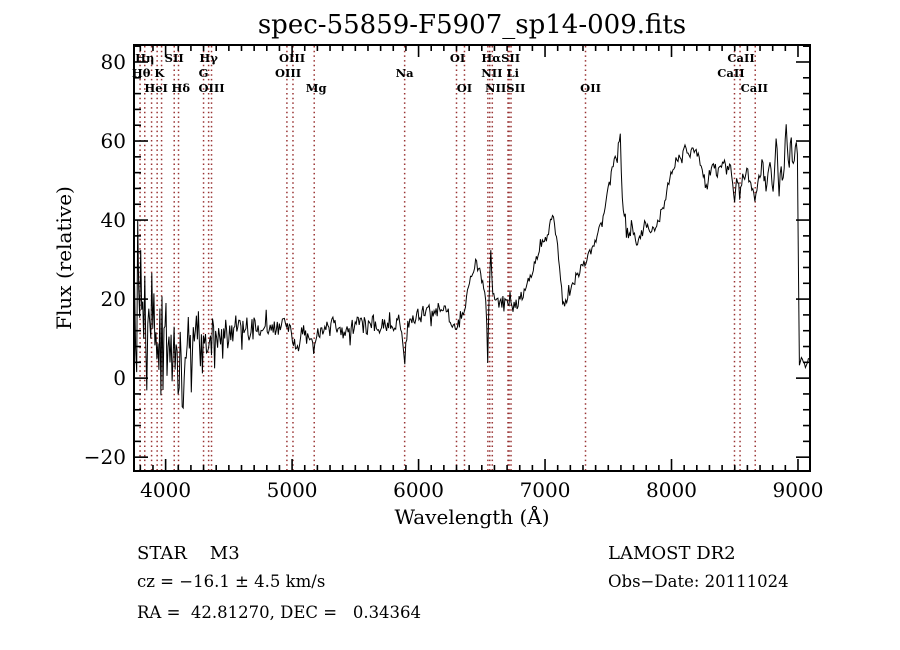 The image size is (900, 650). What do you see at coordinates (698, 581) in the screenshot?
I see `annotation-obs-date: Obs−Date: 20111024` at bounding box center [698, 581].